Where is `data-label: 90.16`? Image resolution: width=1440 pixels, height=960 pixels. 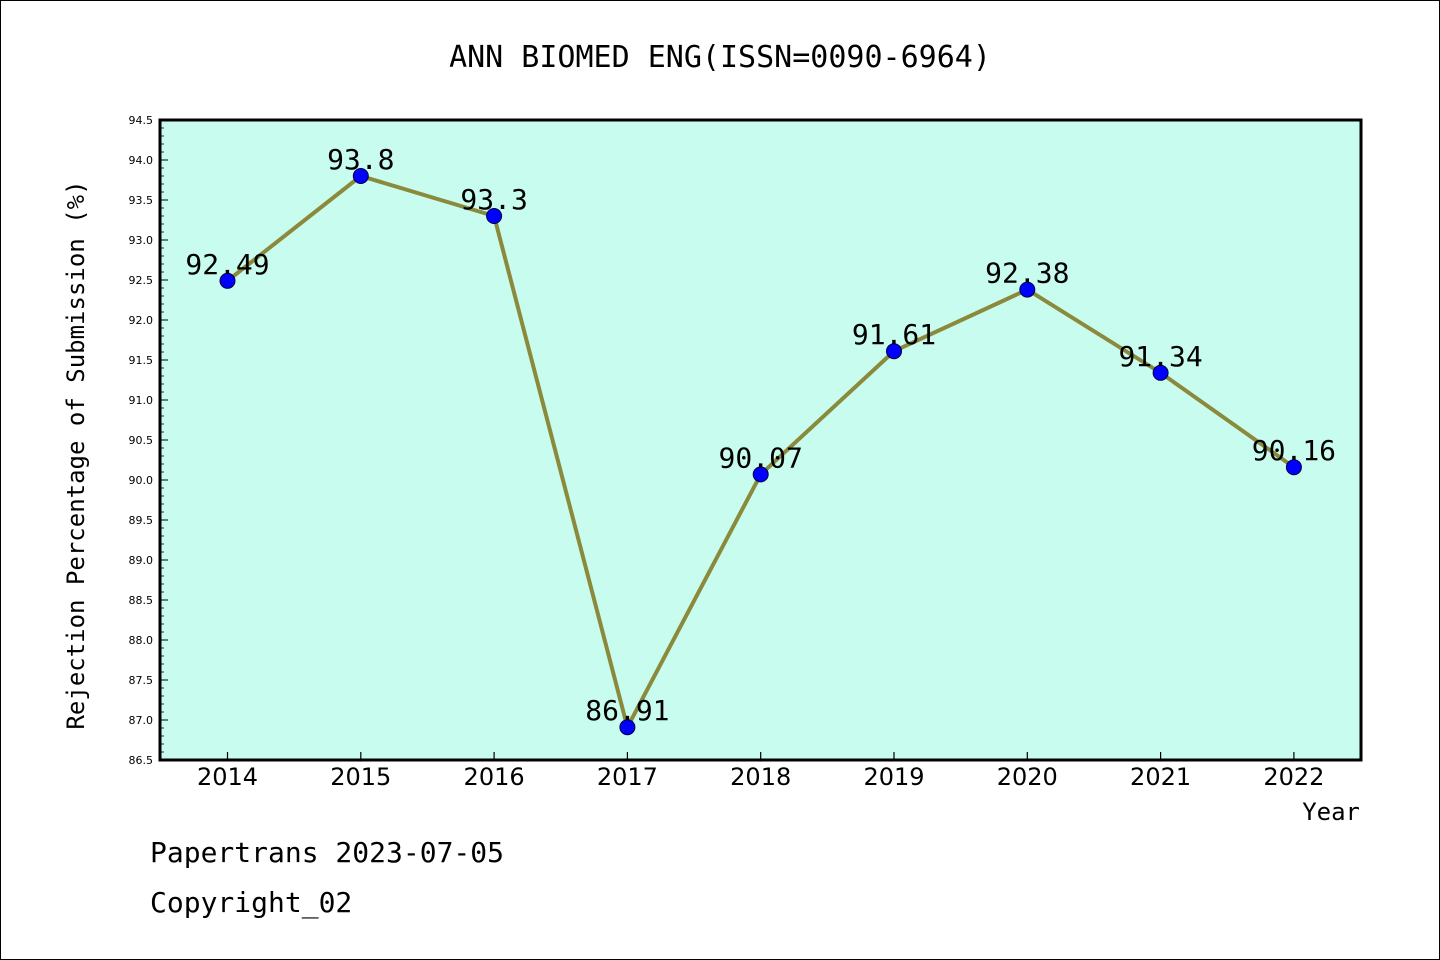
data-label: 90.16 is located at coordinates (1294, 450).